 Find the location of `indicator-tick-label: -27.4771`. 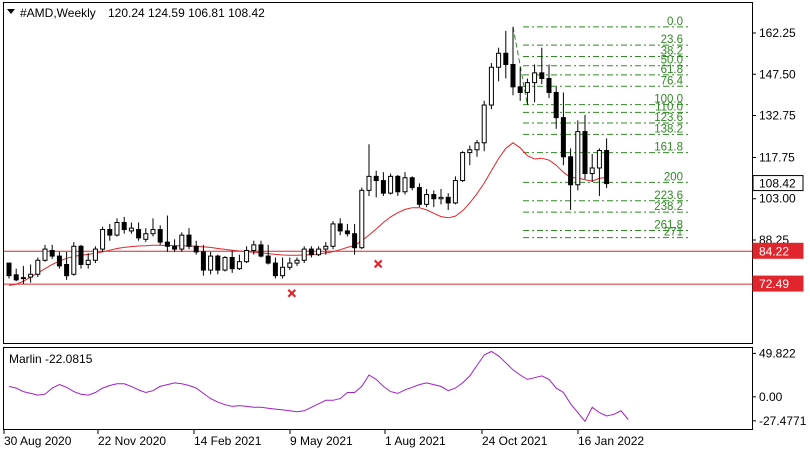

indicator-tick-label: -27.4771 is located at coordinates (783, 421).